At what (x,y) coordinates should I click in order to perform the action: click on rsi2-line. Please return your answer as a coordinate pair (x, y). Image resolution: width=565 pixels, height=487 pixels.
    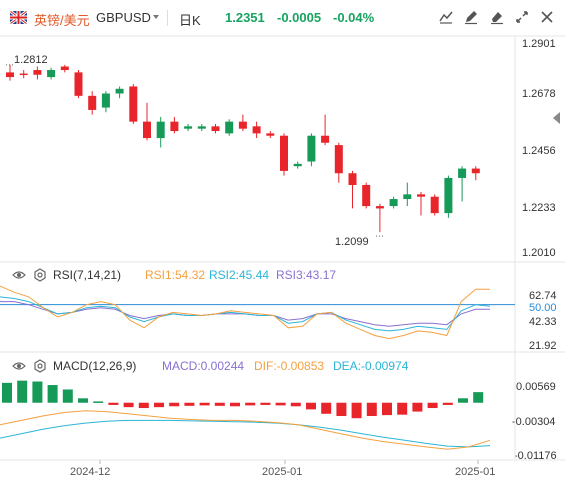
    Looking at the image, I should click on (245, 314).